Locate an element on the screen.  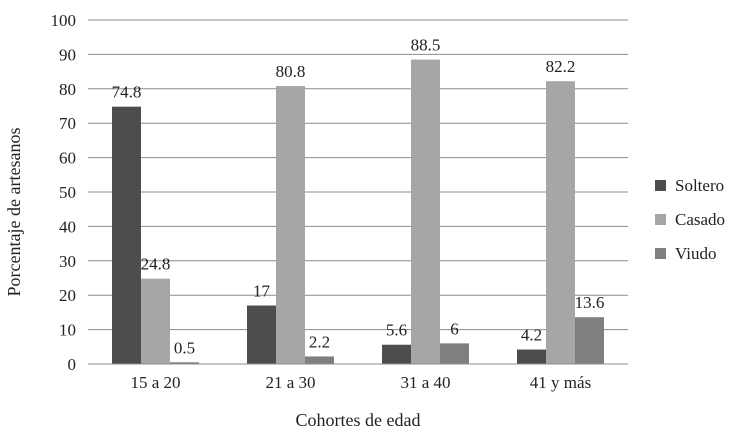
data-label: 17 is located at coordinates (262, 291).